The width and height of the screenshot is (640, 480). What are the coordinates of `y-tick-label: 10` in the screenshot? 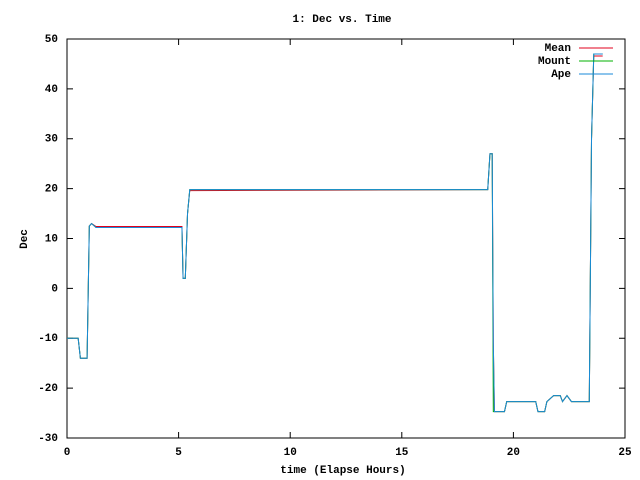 It's located at (51, 239).